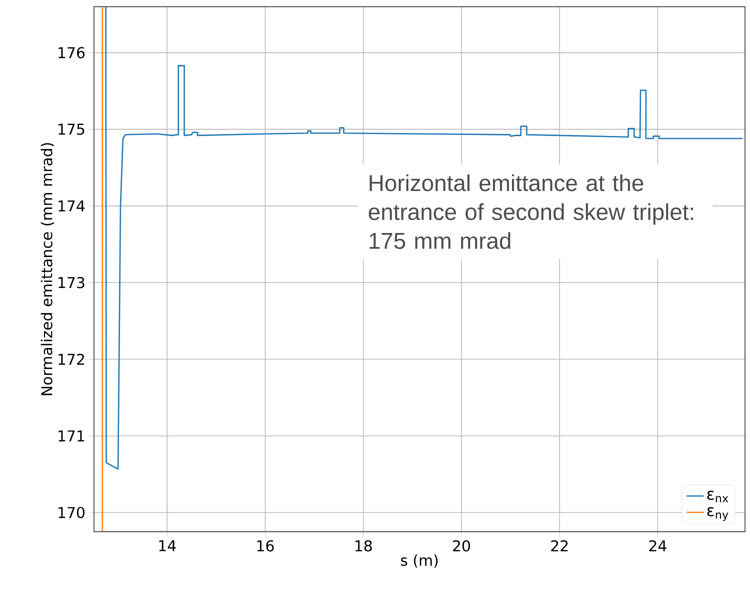 The width and height of the screenshot is (750, 589). I want to click on x-tick-label: 14, so click(167, 546).